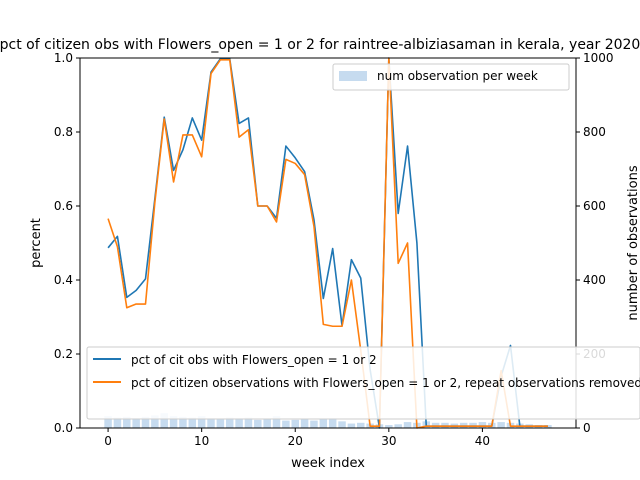 The width and height of the screenshot is (640, 480). Describe the element at coordinates (63, 428) in the screenshot. I see `y-tick-label: 0.0` at that location.